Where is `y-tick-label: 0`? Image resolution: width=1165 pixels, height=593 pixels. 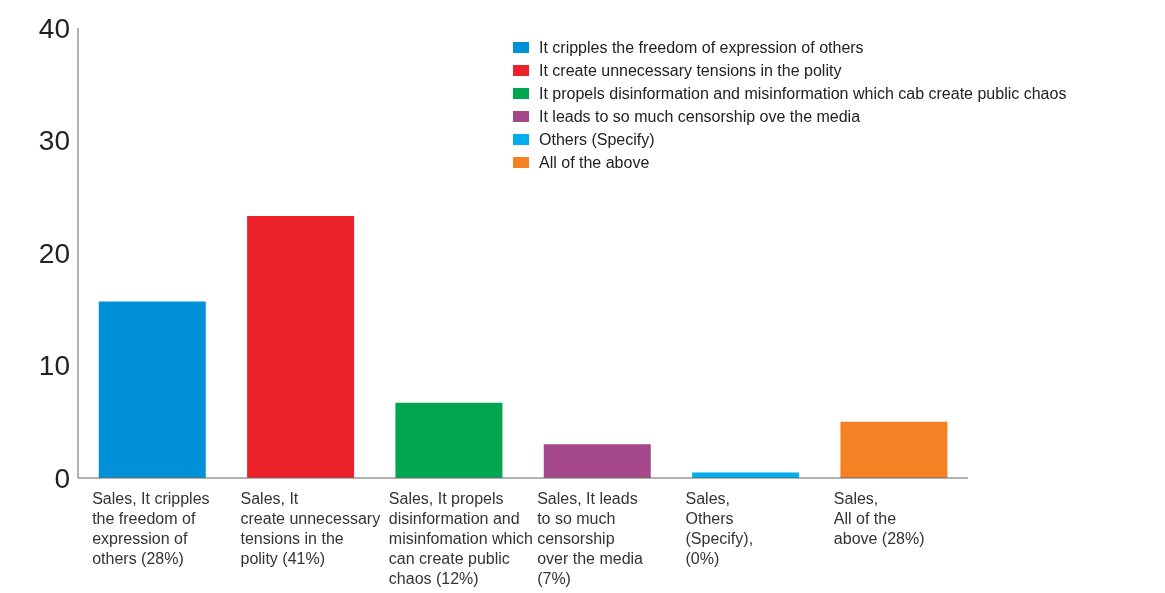
y-tick-label: 0 is located at coordinates (62, 478).